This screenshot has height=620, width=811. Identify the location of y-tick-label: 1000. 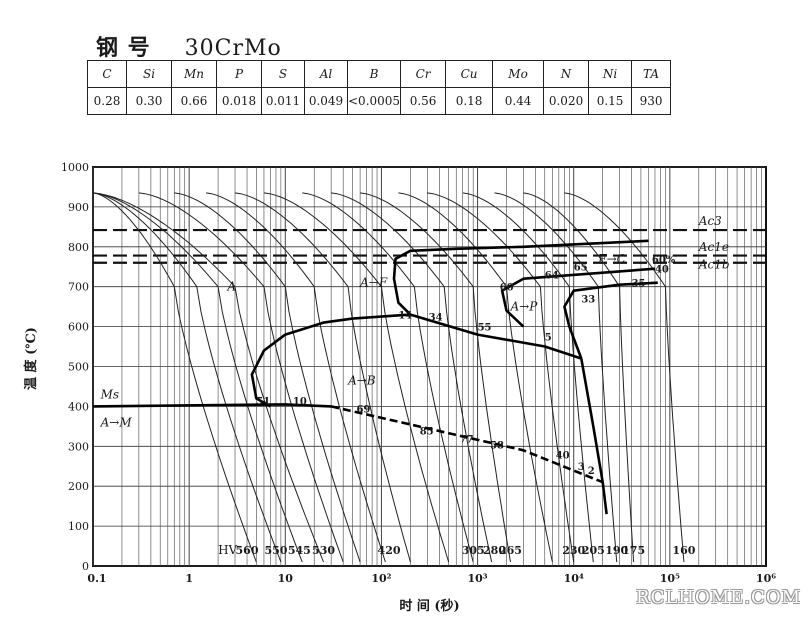
(75, 167).